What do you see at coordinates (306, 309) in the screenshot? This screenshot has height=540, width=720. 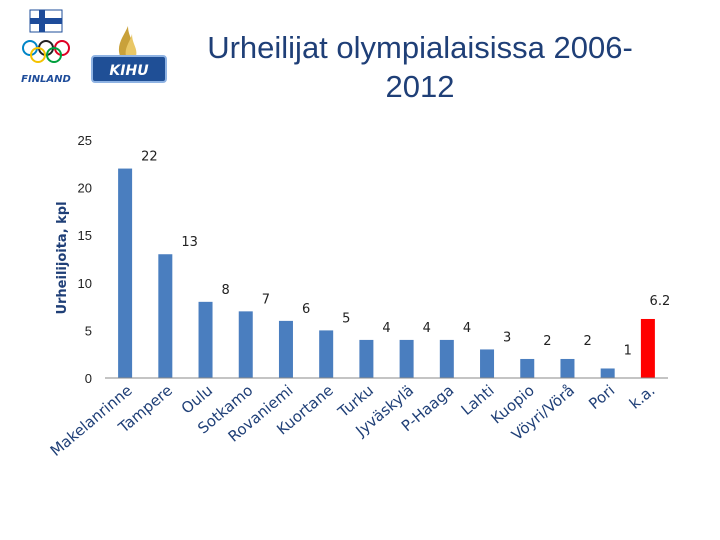 I see `data-label: 6` at bounding box center [306, 309].